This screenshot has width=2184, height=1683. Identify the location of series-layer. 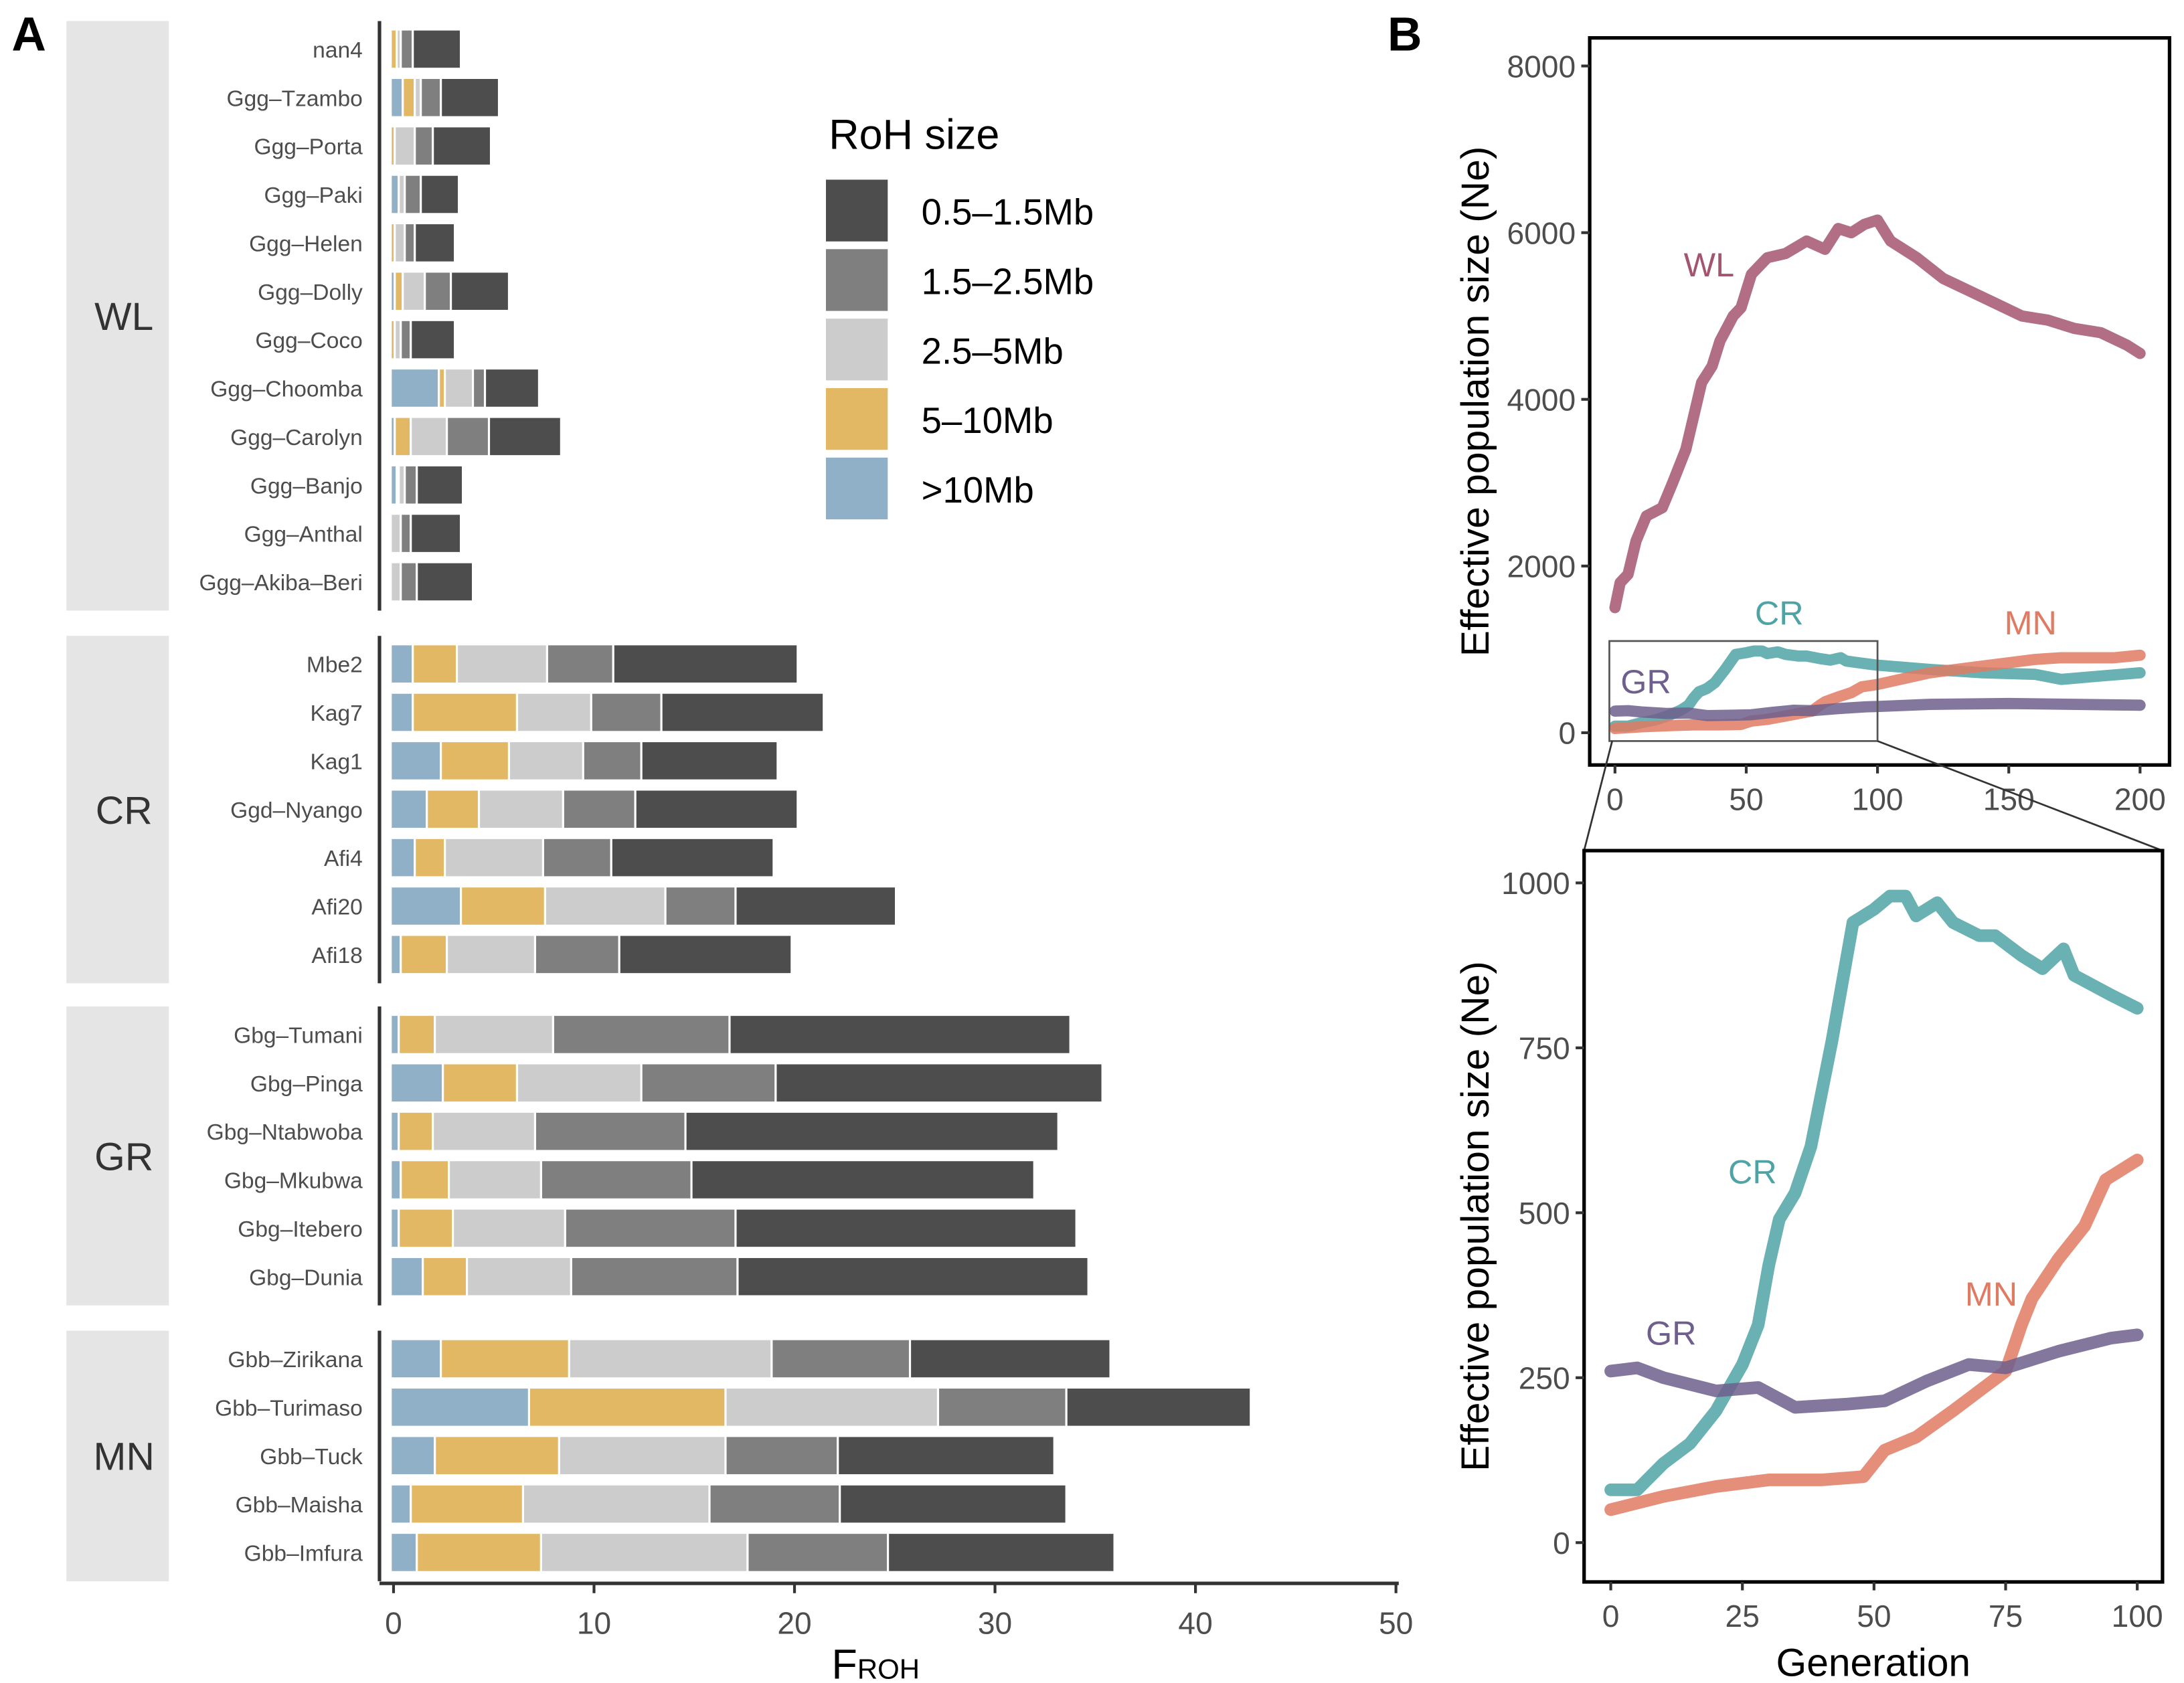
(1877, 474).